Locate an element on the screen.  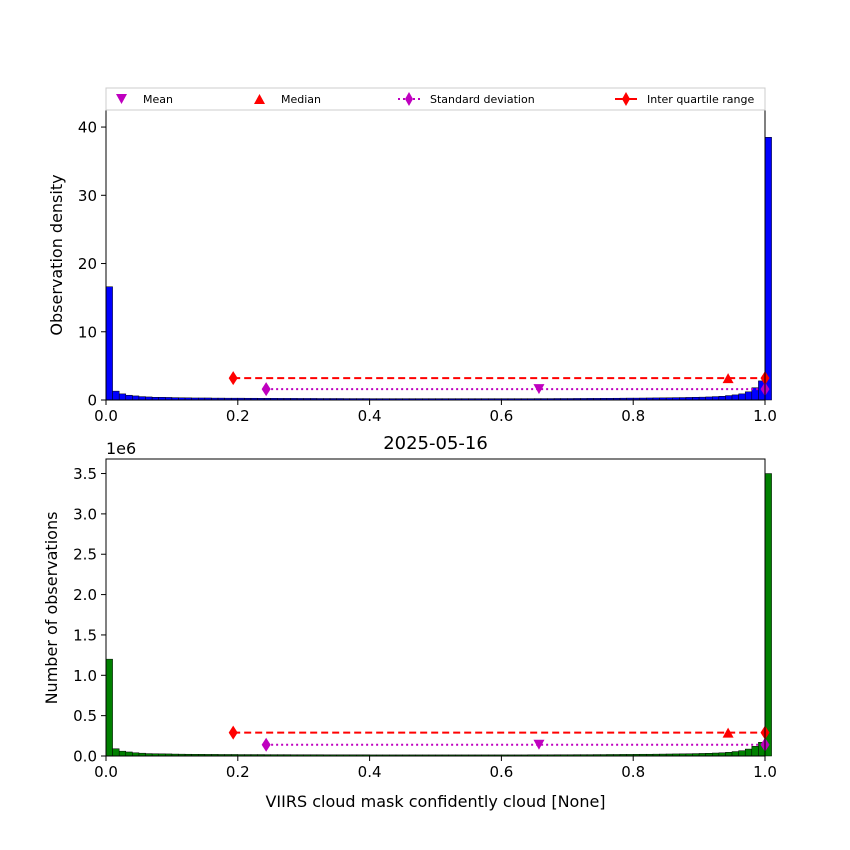
y-tick-label: 0 is located at coordinates (92, 401).